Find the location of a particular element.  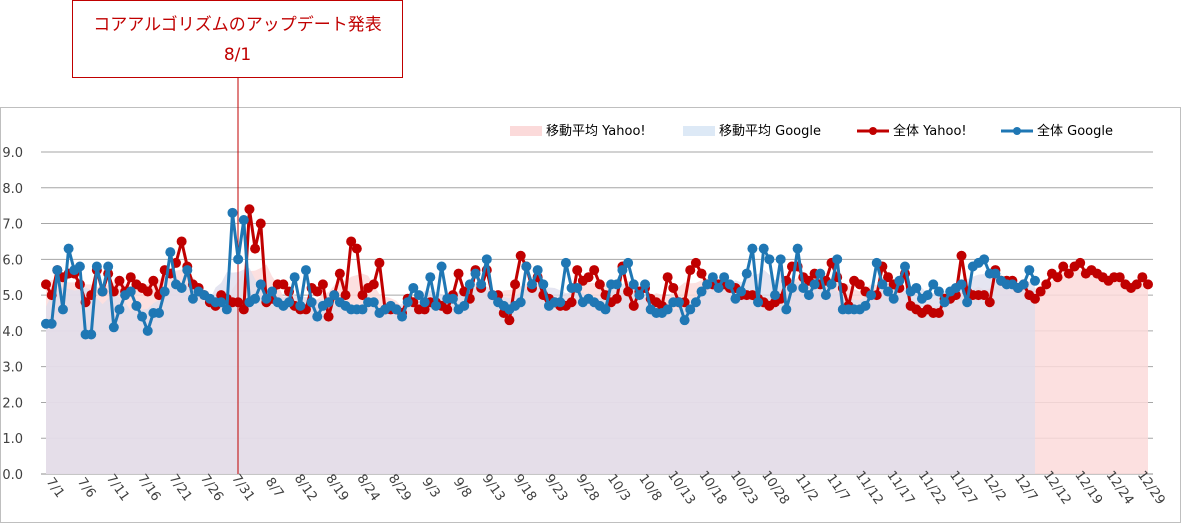

x-tick-label: 10/8 is located at coordinates (649, 488).